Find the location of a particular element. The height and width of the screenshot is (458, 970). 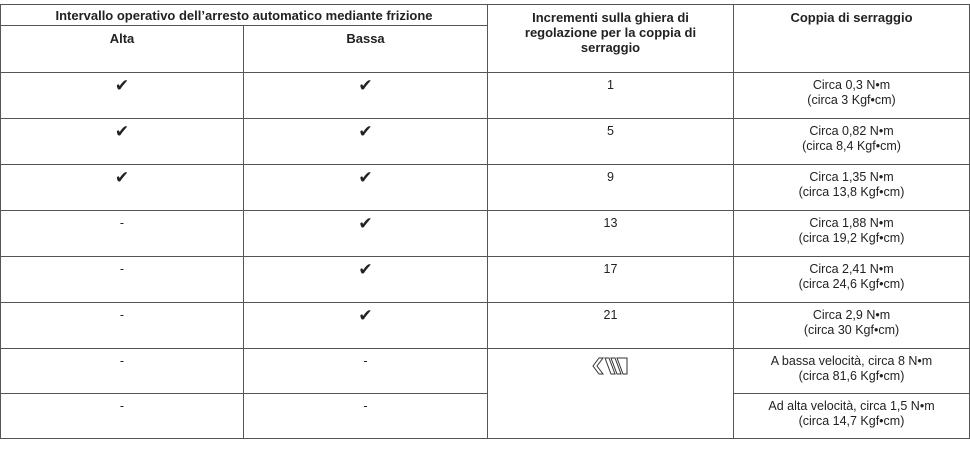

cell-increment: 1 is located at coordinates (610, 95).